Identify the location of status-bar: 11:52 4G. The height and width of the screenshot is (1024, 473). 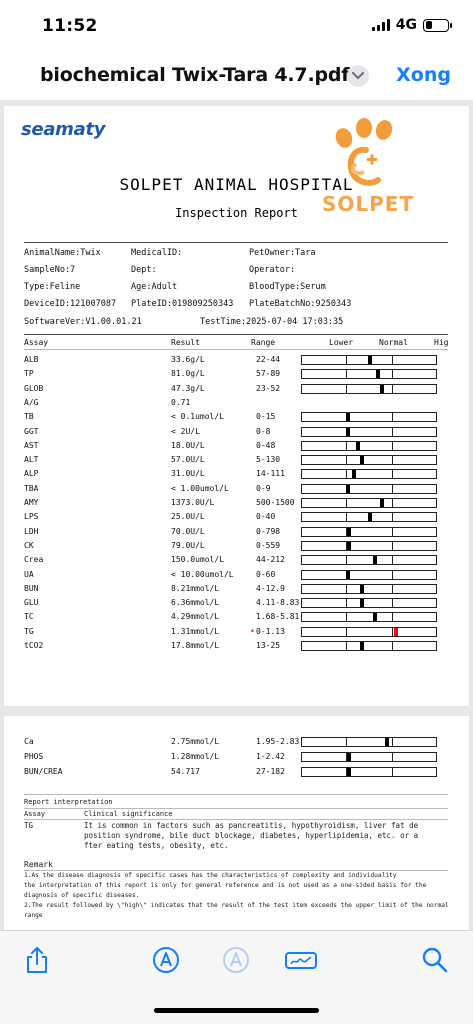
(236, 25).